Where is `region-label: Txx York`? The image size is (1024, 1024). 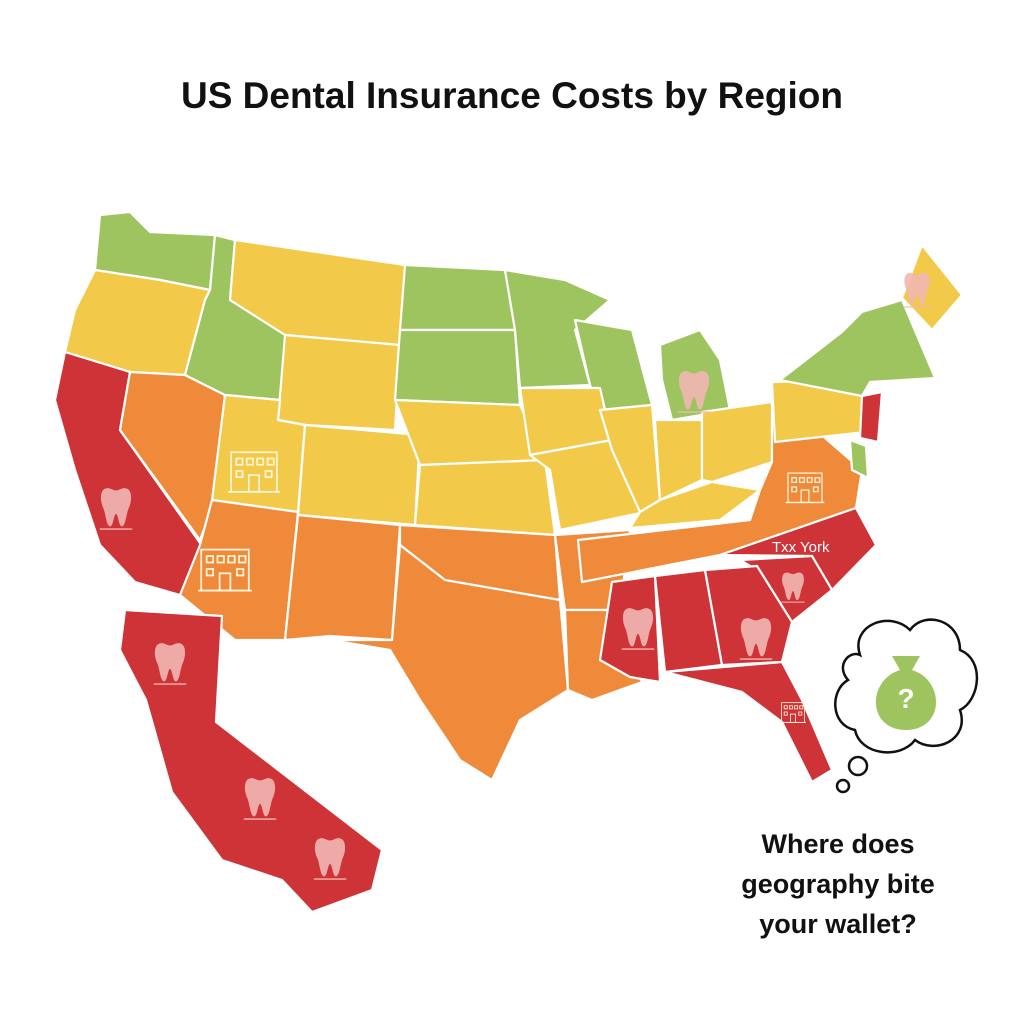 region-label: Txx York is located at coordinates (801, 547).